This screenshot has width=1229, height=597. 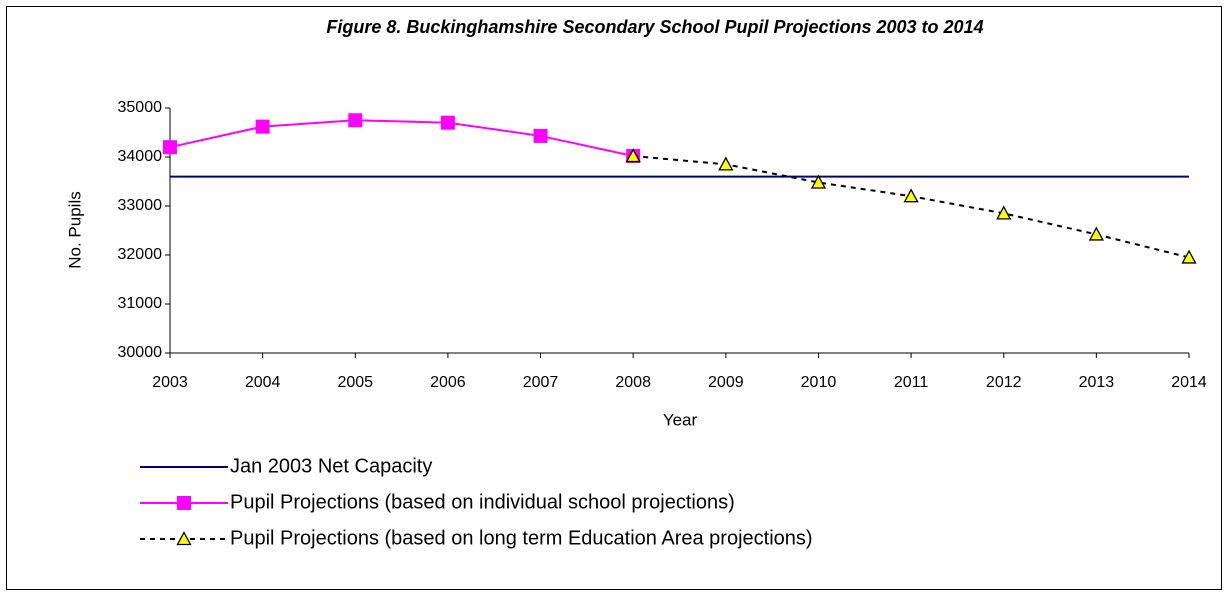 I want to click on x-tick-label: 2008, so click(x=633, y=382).